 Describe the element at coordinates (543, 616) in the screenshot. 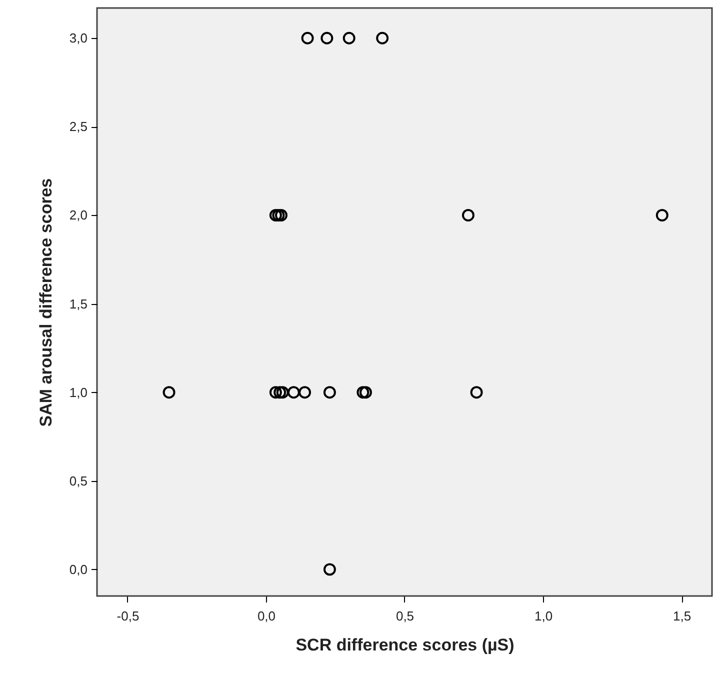

I see `x-tick-label: 1,0` at that location.